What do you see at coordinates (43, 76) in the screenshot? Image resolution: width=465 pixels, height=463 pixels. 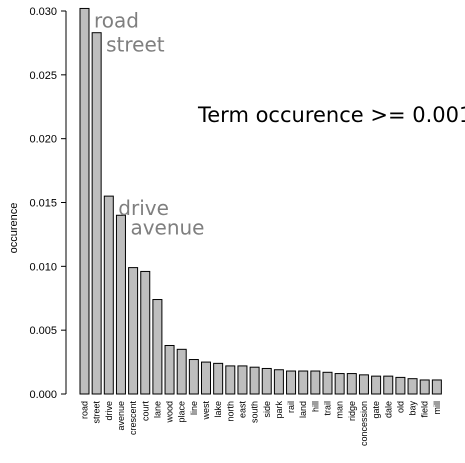 I see `y-tick-label: 0.025` at bounding box center [43, 76].